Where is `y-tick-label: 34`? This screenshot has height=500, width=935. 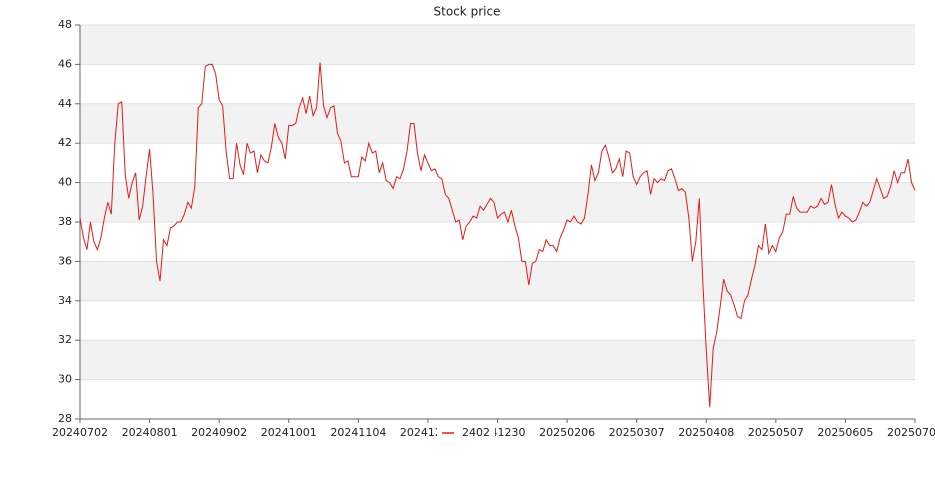 y-tick-label: 34 is located at coordinates (65, 300).